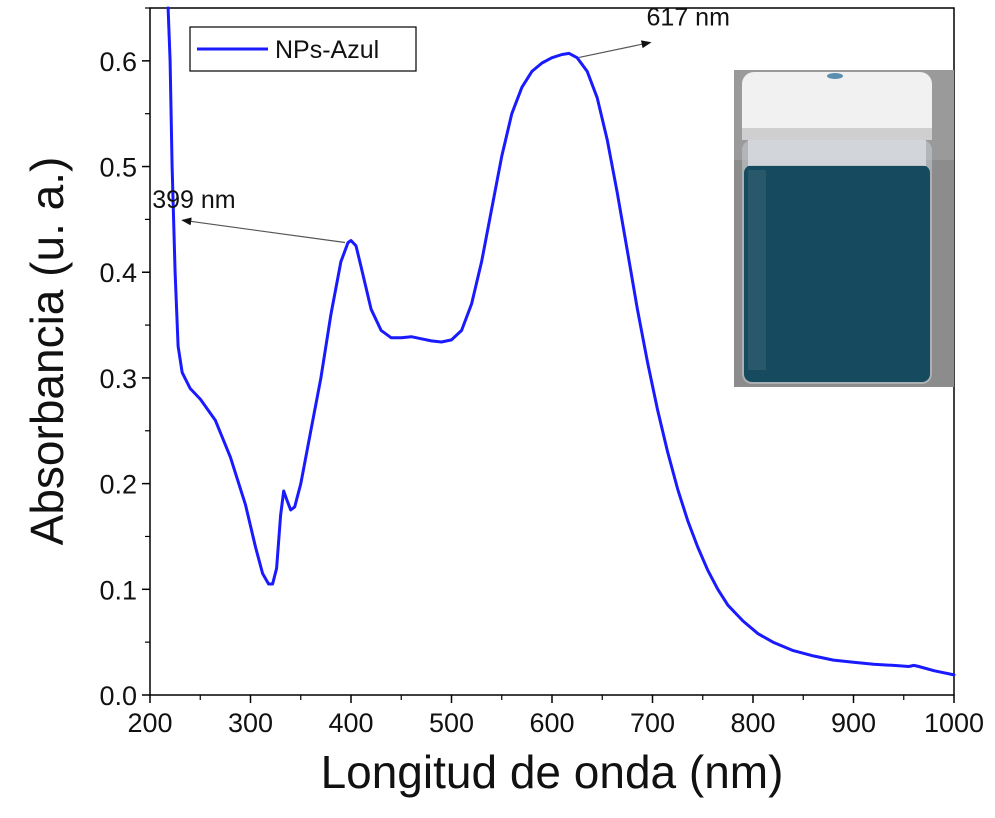  What do you see at coordinates (451, 723) in the screenshot?
I see `x-tick-label: 500` at bounding box center [451, 723].